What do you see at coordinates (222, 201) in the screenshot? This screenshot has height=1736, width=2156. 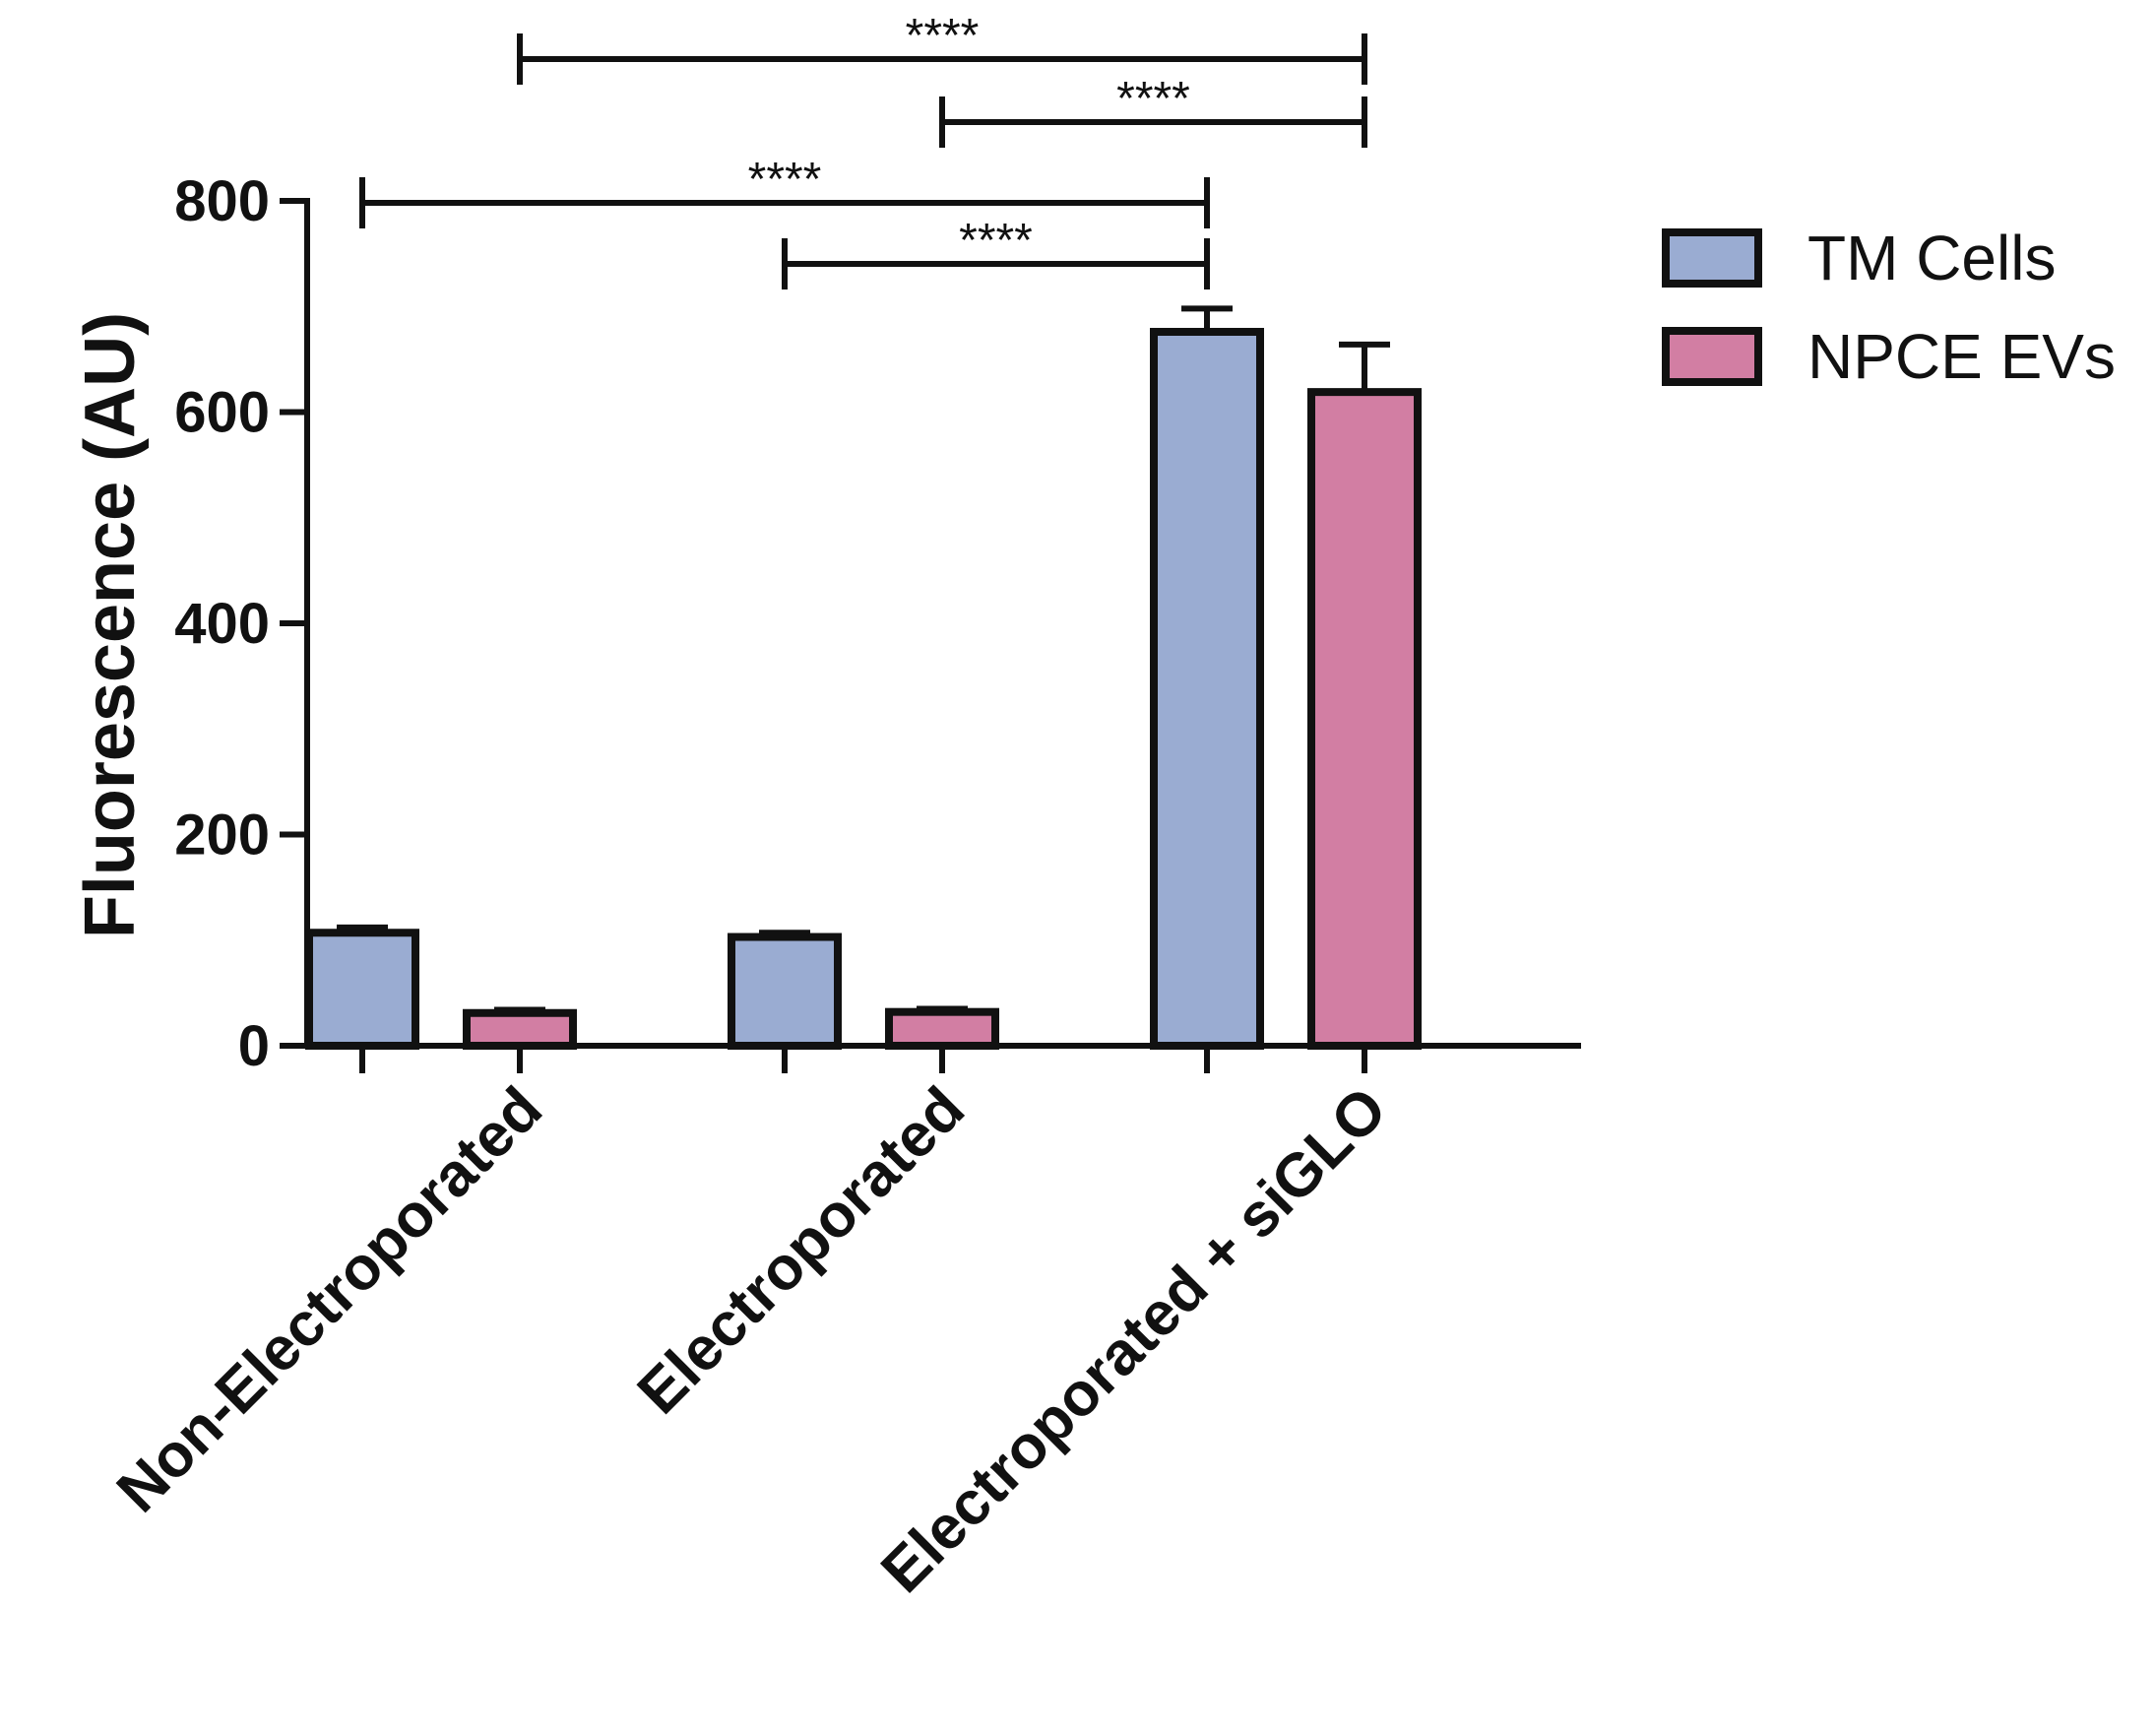 I see `y-tick-label: 800` at bounding box center [222, 201].